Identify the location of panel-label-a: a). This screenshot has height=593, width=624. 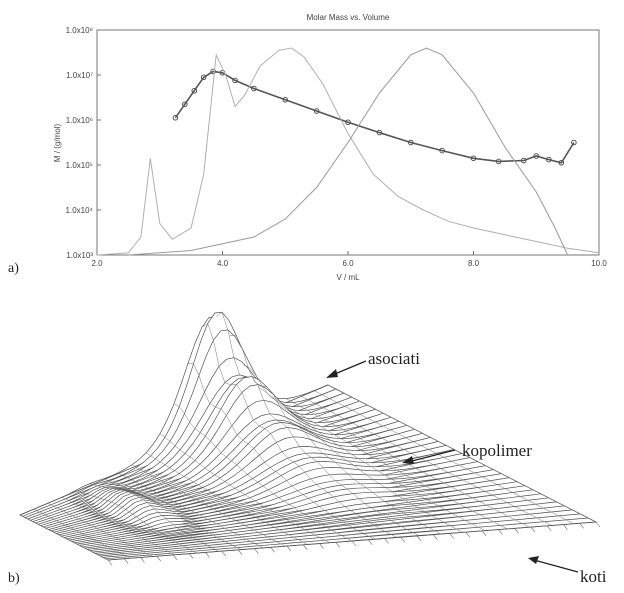
(13, 268).